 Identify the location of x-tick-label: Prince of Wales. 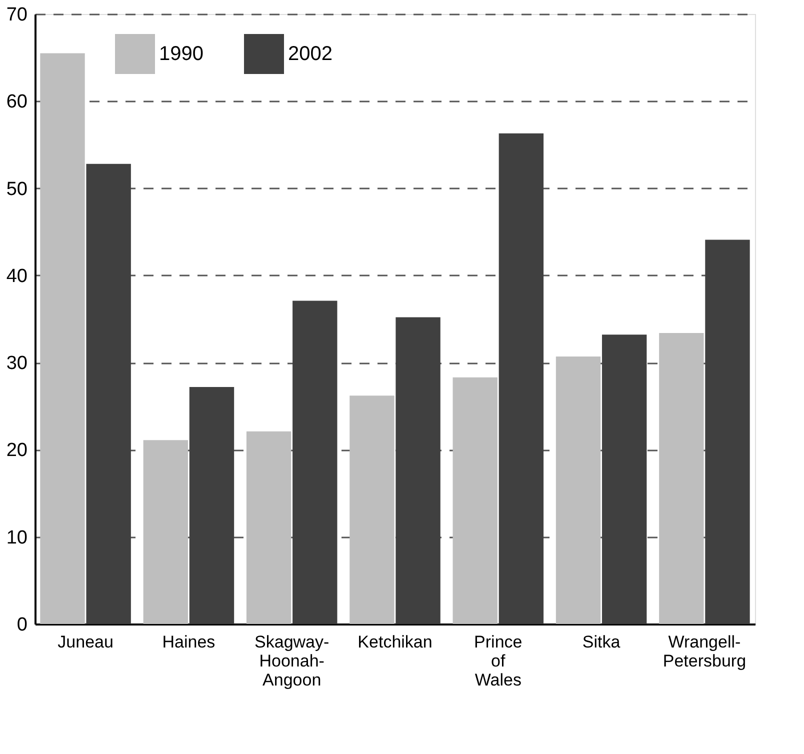
(498, 661).